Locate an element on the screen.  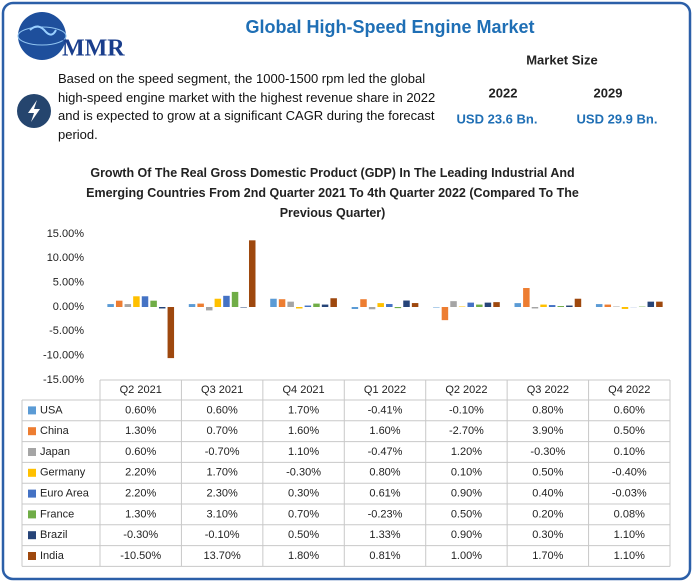
market-year: 2022 is located at coordinates (503, 92).